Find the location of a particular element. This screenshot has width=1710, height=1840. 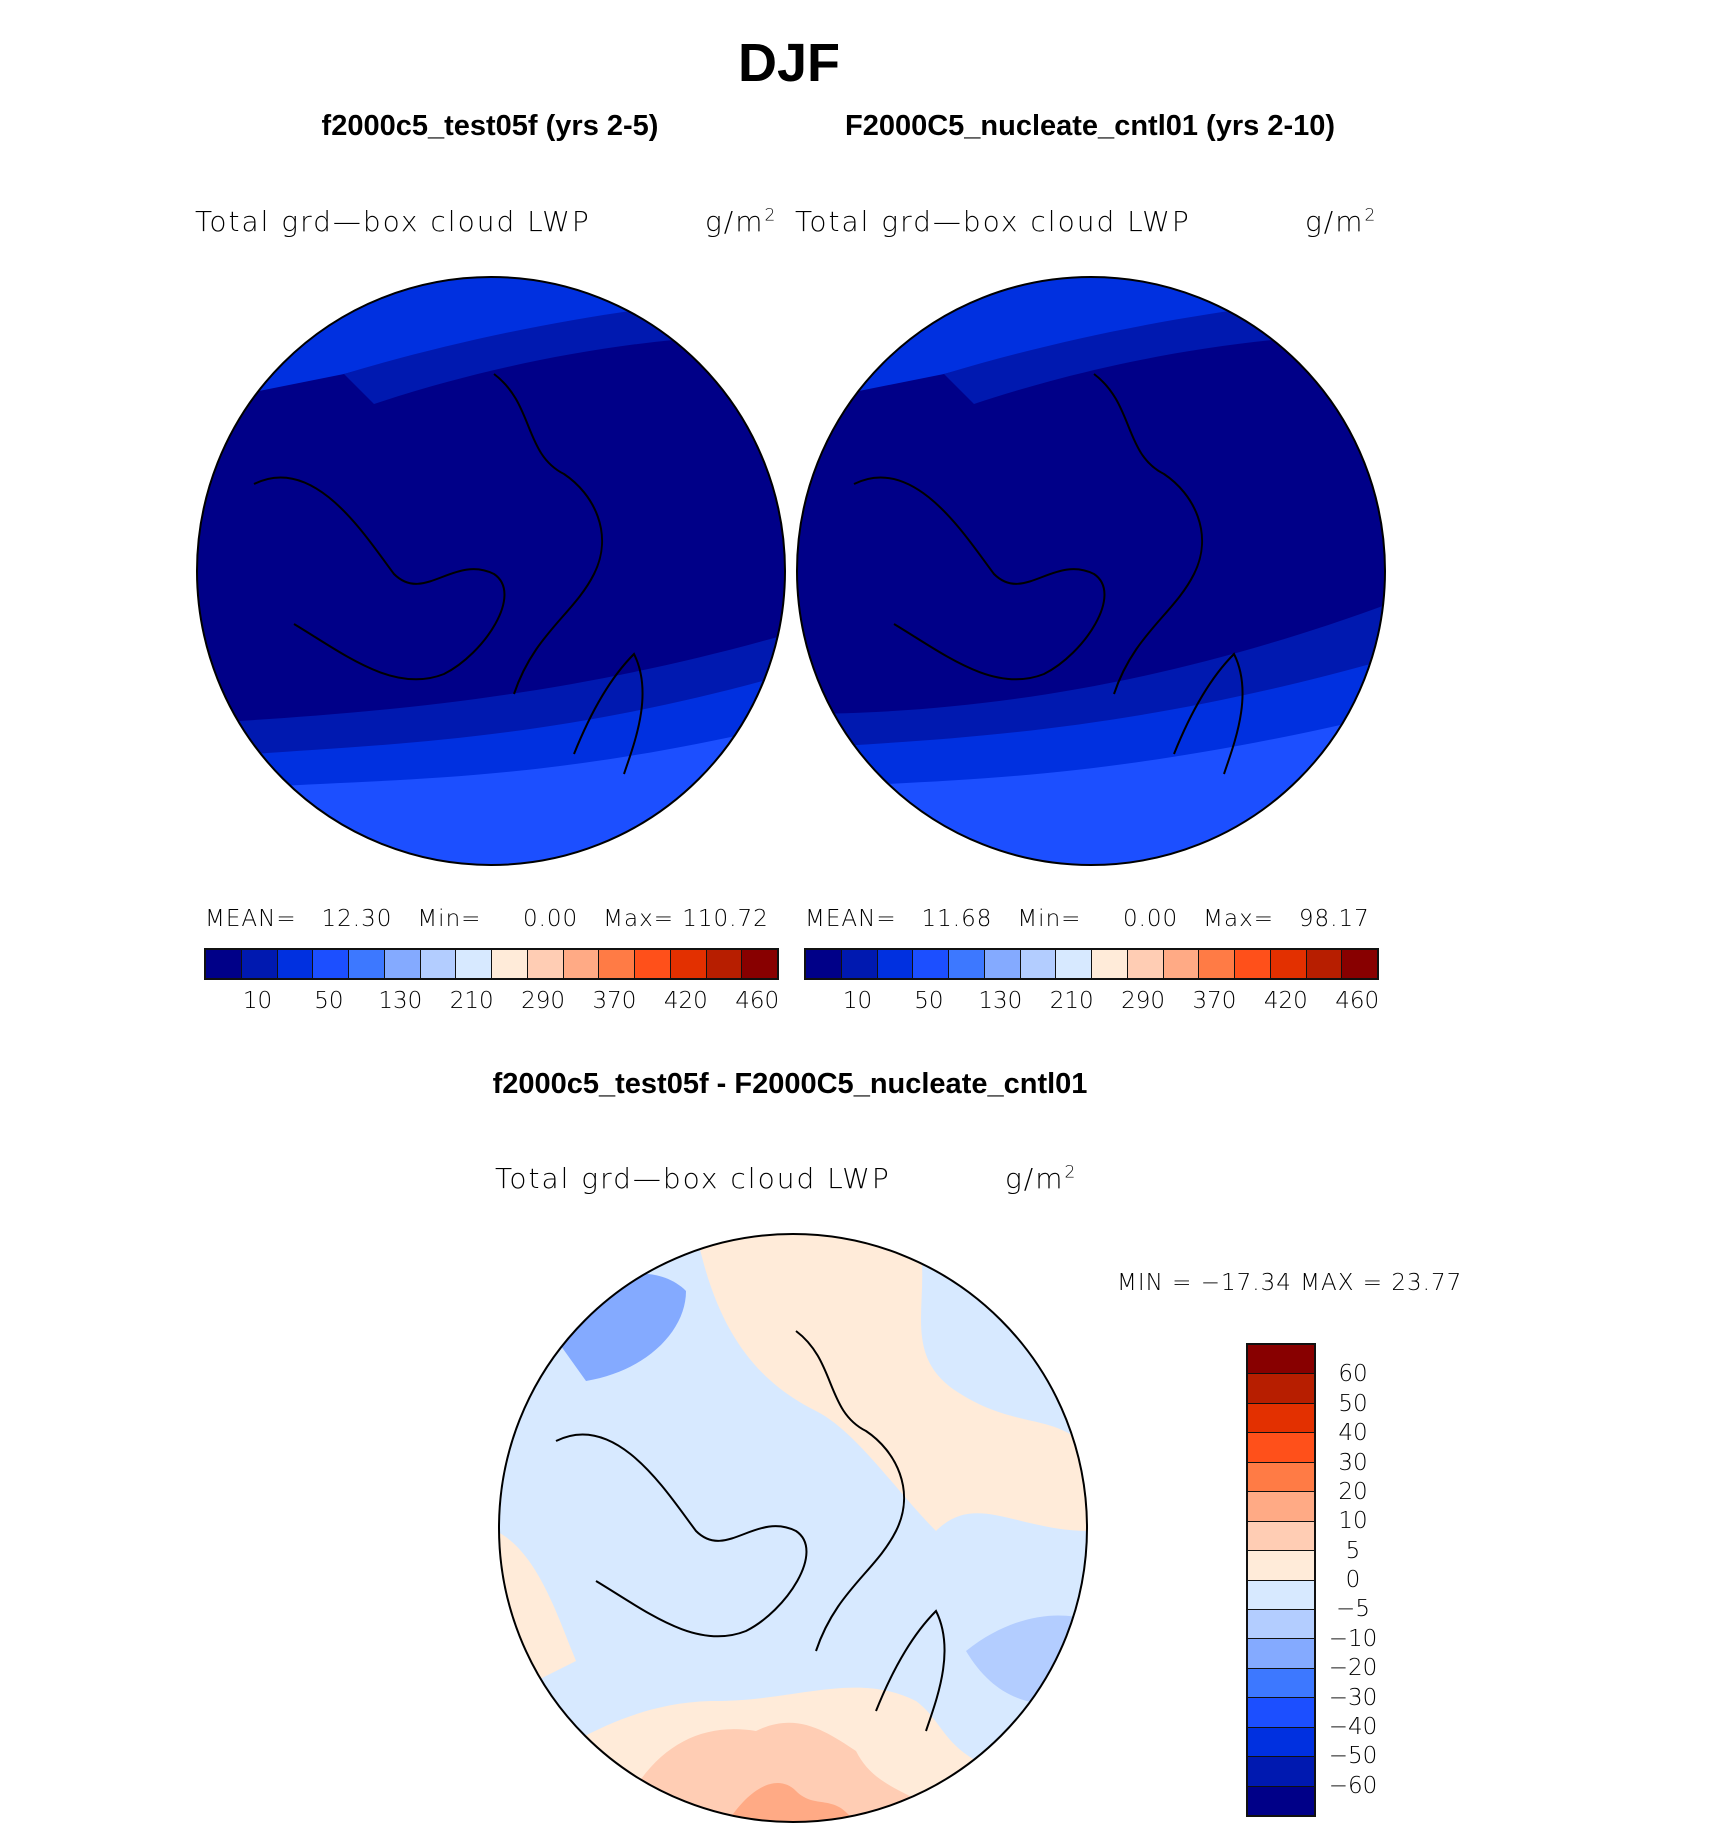

panel-3-colorbar is located at coordinates (1281, 1580).